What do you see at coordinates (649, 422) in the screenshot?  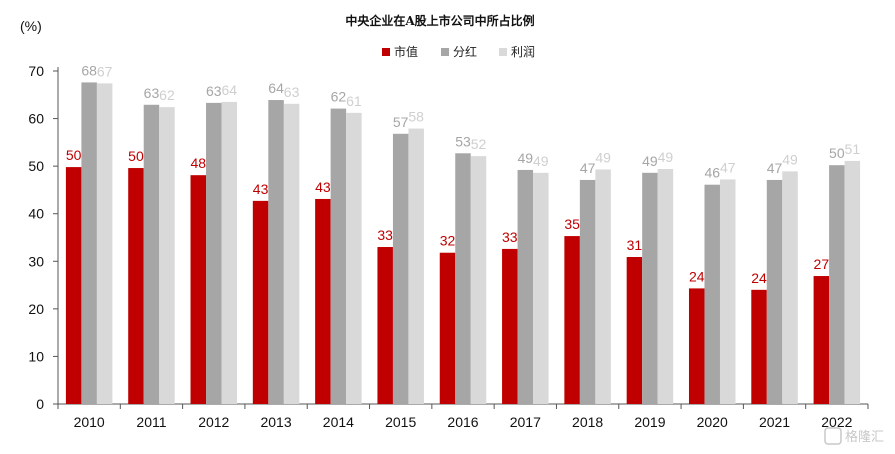 I see `x-tick-label: 2019` at bounding box center [649, 422].